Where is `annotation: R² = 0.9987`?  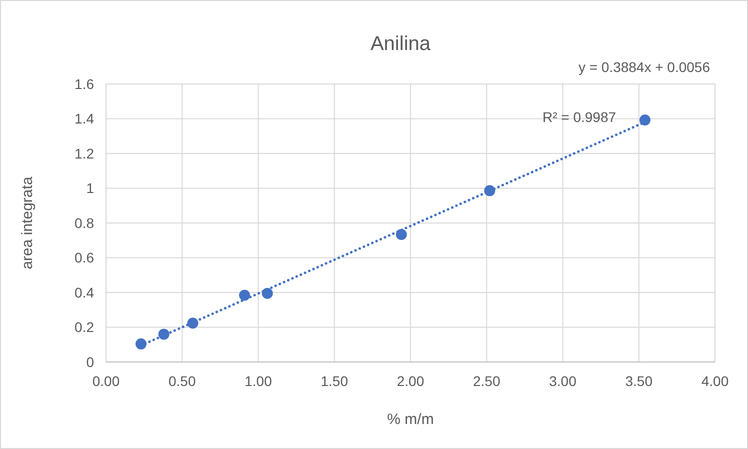 annotation: R² = 0.9987 is located at coordinates (579, 117).